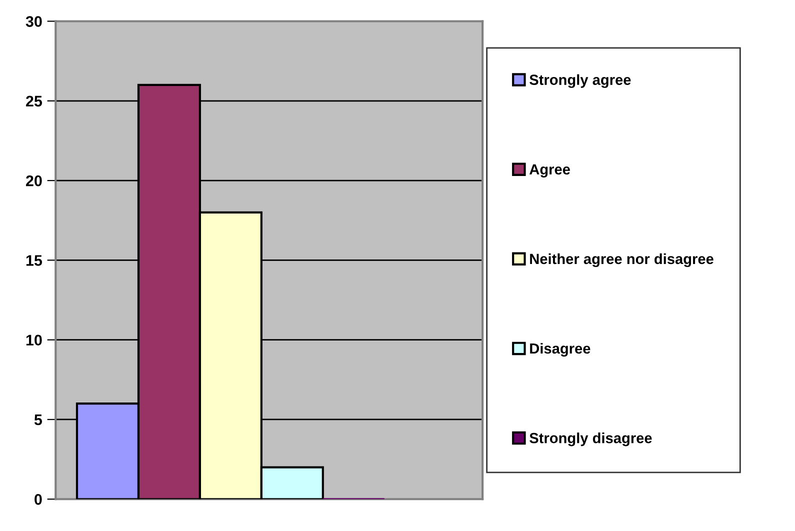 The width and height of the screenshot is (795, 531). What do you see at coordinates (34, 340) in the screenshot?
I see `y-tick-label: 10` at bounding box center [34, 340].